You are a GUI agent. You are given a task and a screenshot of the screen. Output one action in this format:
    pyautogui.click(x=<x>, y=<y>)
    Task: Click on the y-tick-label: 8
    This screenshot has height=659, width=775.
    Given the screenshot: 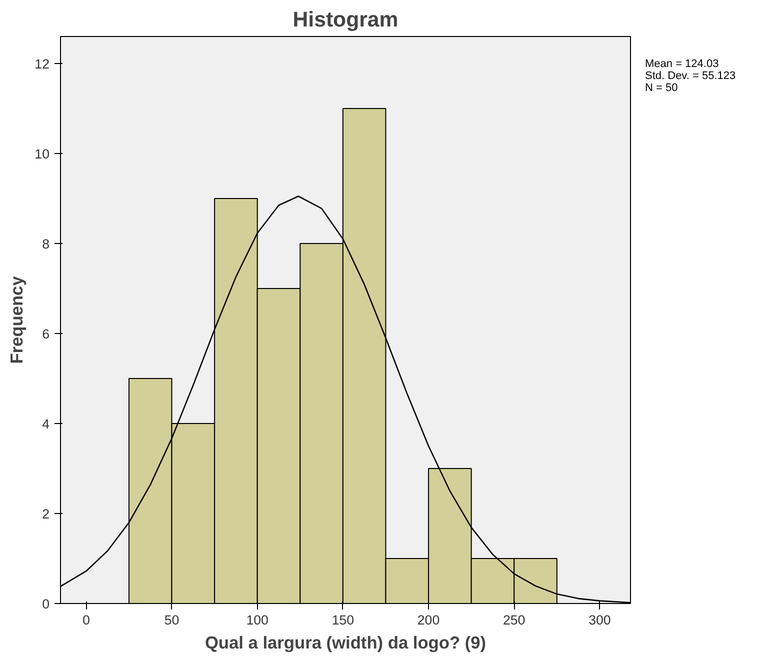 What is the action you would take?
    pyautogui.click(x=46, y=244)
    